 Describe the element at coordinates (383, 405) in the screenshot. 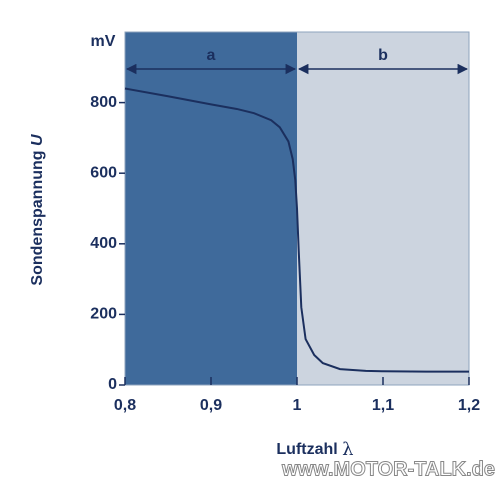

I see `x-tick-label: 1,1` at that location.